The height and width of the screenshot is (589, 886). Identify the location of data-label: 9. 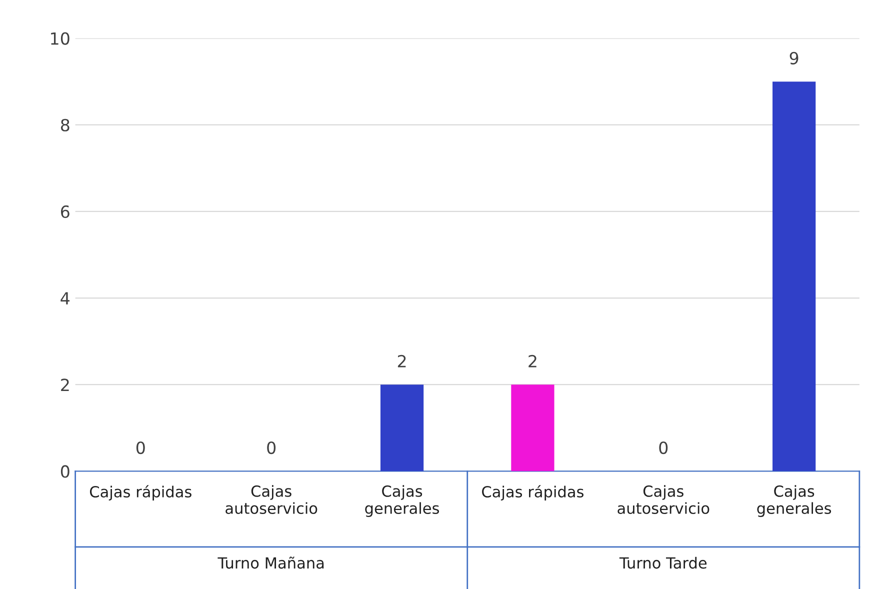
(794, 58).